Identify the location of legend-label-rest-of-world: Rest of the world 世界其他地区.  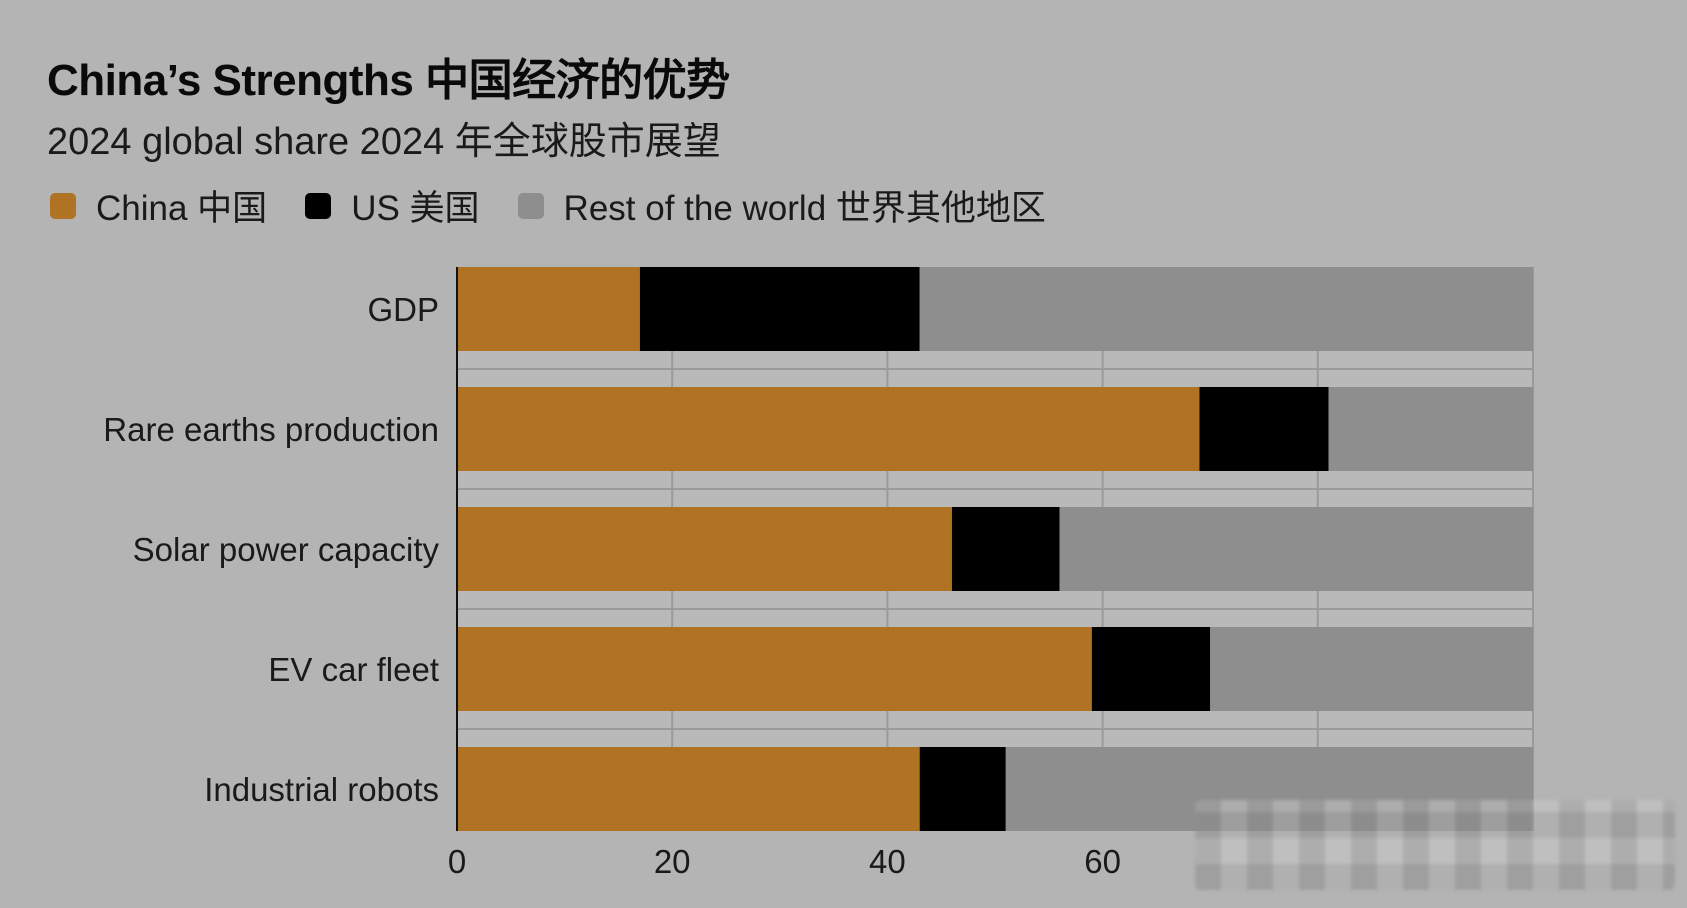
(804, 208).